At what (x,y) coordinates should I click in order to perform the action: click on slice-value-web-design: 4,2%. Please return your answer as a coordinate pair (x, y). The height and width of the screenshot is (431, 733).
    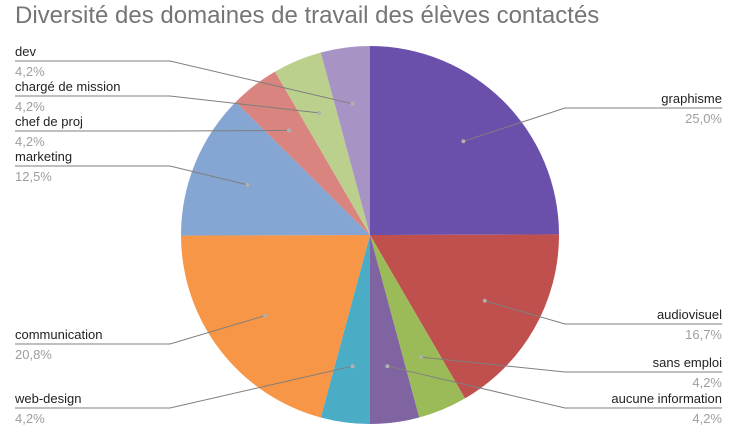
    Looking at the image, I should click on (30, 418).